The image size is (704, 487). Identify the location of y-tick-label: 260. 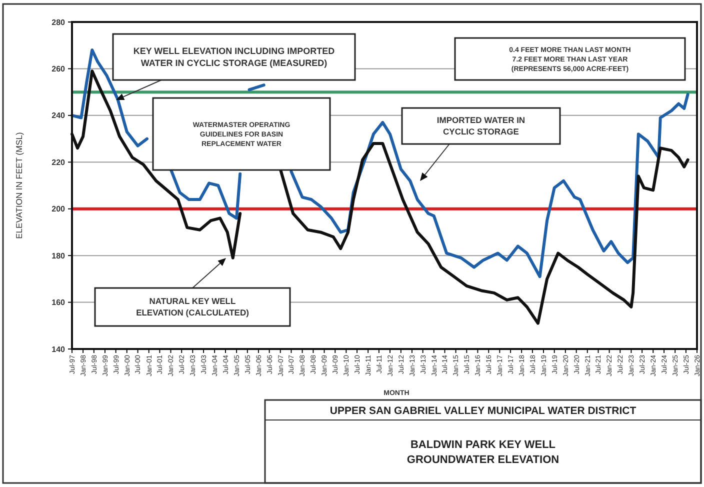
(59, 69).